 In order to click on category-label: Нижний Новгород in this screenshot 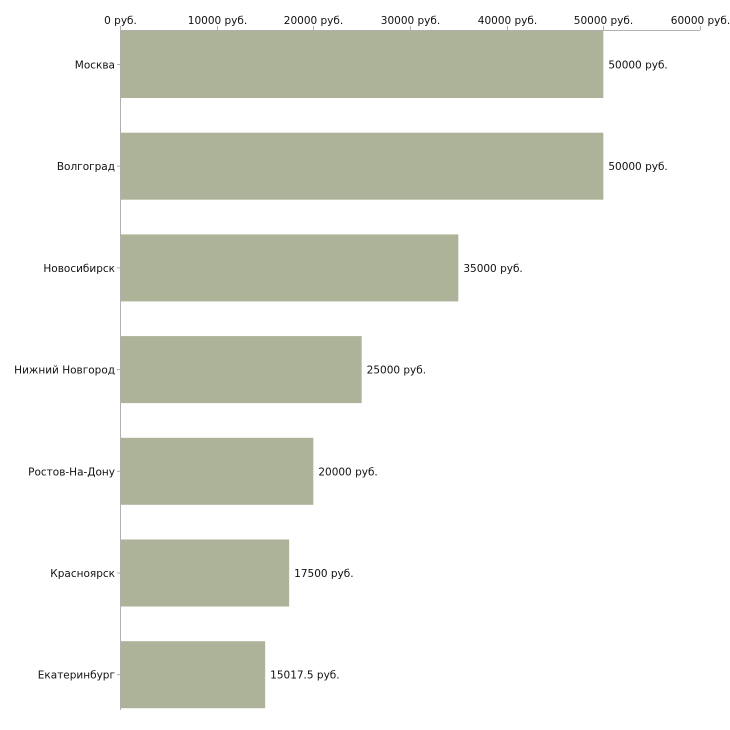, I will do `click(64, 371)`.